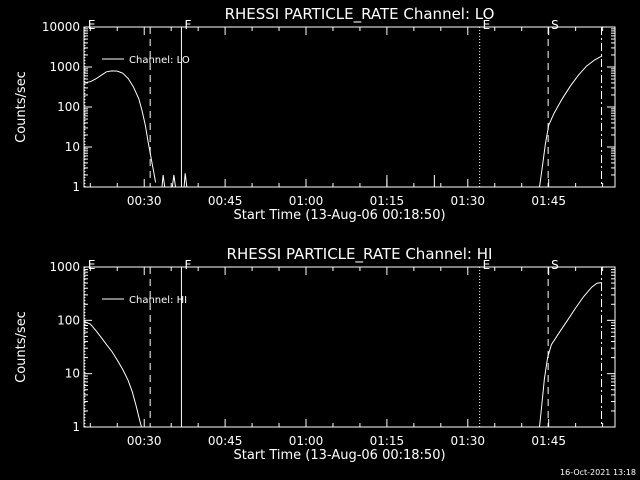  I want to click on chart-title: RHESSI PARTICLE_RATE Channel: LO, so click(360, 14).